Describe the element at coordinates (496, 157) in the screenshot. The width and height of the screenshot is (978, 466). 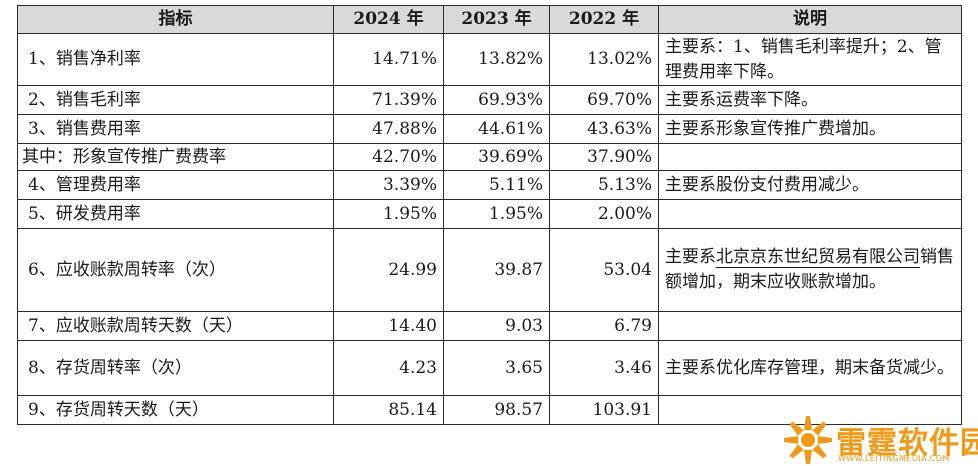
I see `cell-2023: 39.69%` at that location.